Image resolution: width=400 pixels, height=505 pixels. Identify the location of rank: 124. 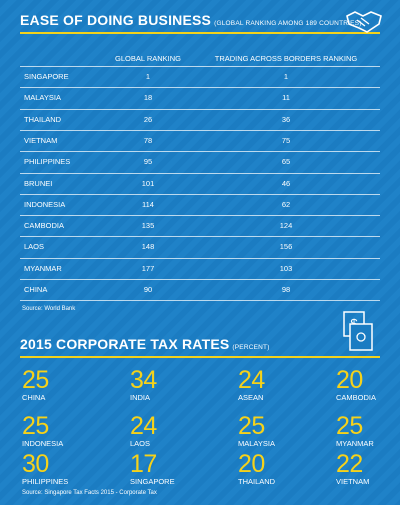
(286, 226).